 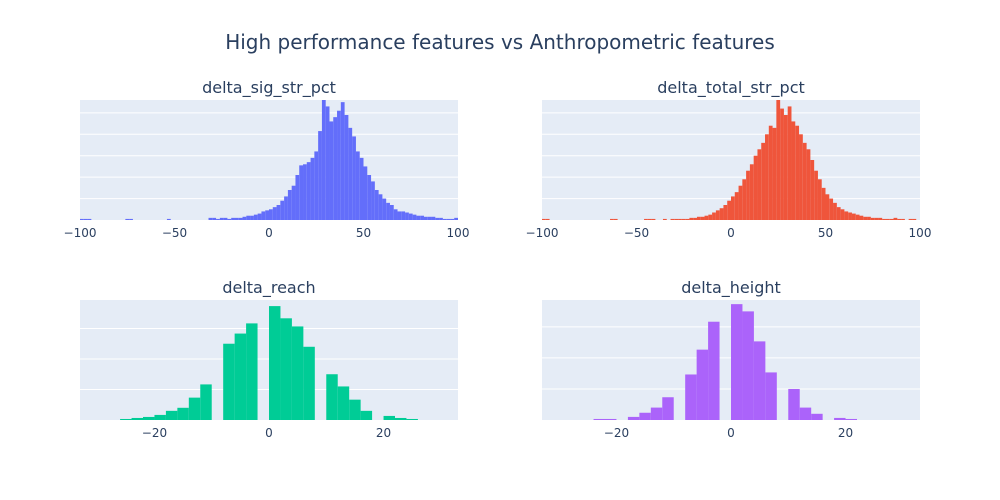 What do you see at coordinates (267, 161) in the screenshot?
I see `subplot-delta-sig-str-pct: delta_sig_str_pct −100 −50 0 50 100` at bounding box center [267, 161].